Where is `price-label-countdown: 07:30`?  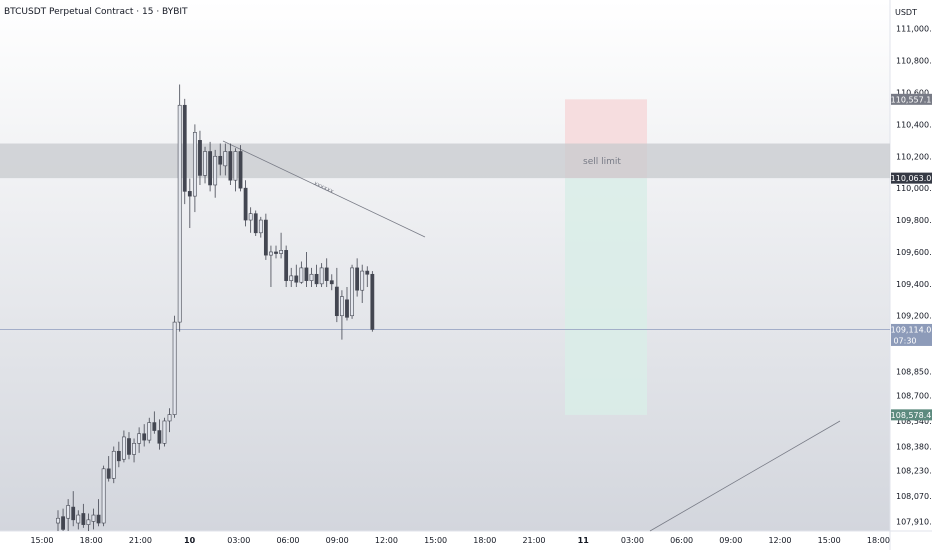
price-label-countdown: 07:30 is located at coordinates (904, 340).